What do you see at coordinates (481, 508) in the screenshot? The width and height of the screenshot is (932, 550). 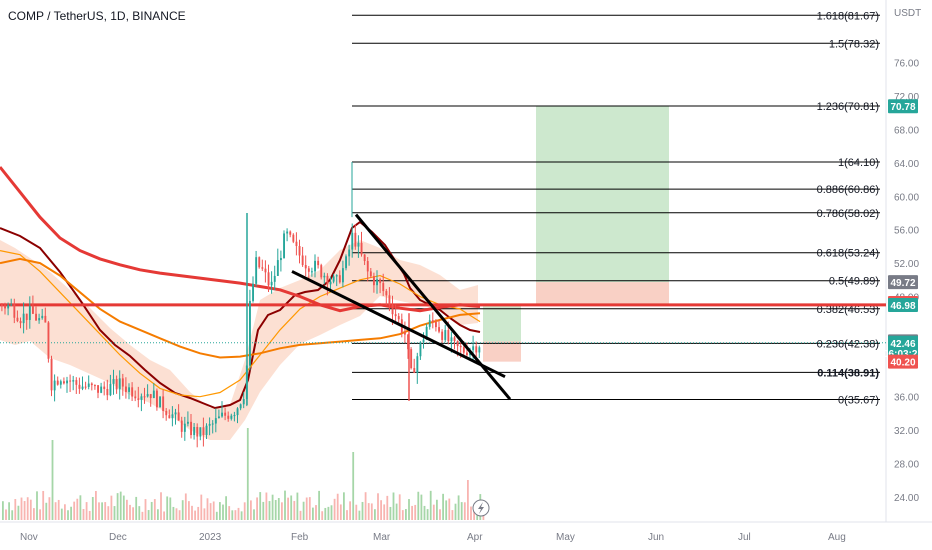 I see `lightning-icon-bolt` at bounding box center [481, 508].